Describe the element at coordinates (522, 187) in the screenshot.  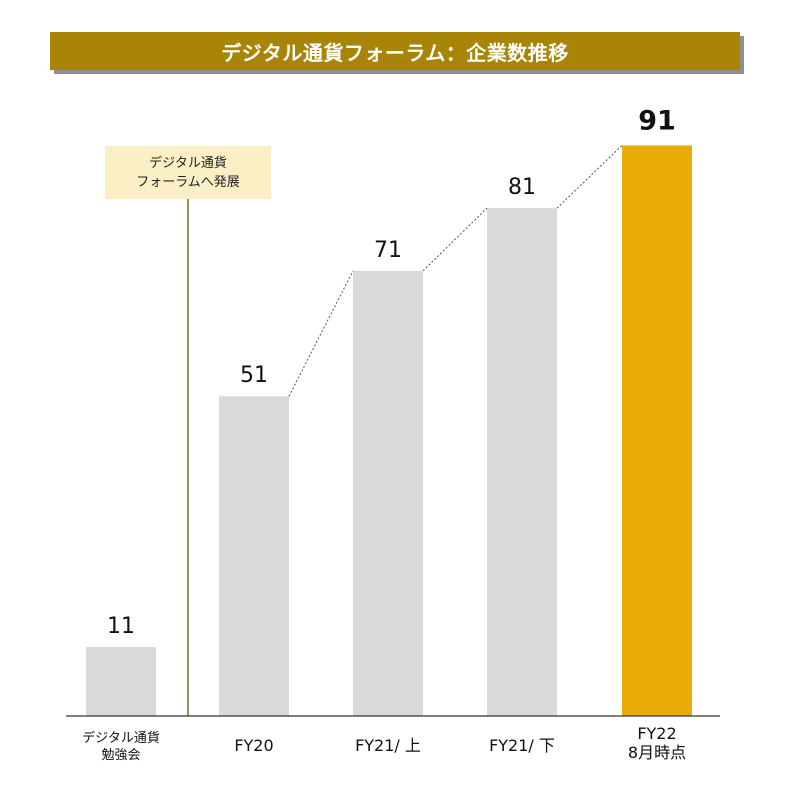
I see `data-label-3: 81` at that location.